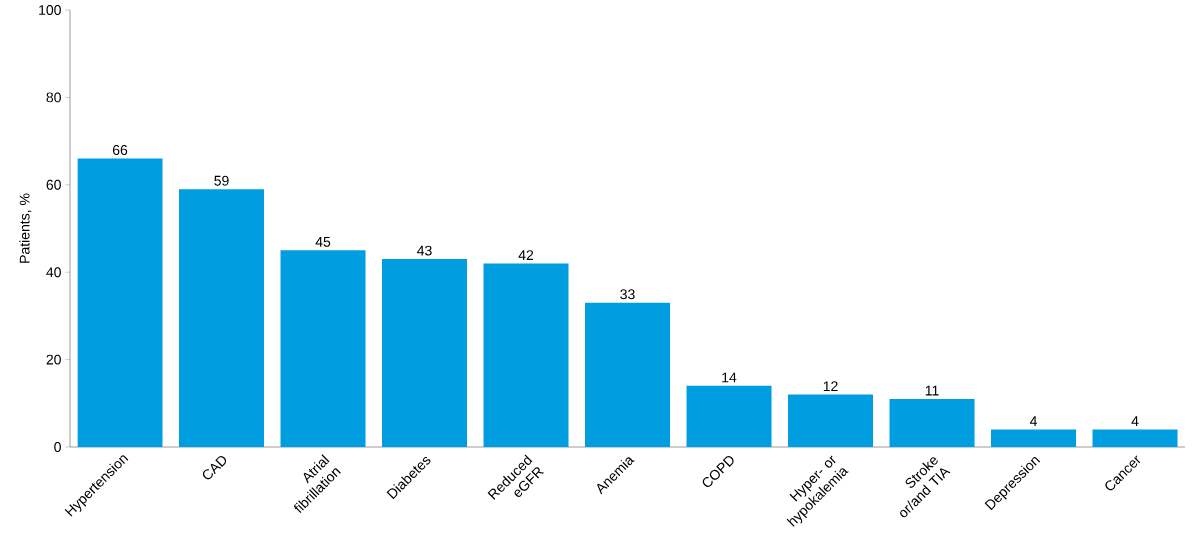  Describe the element at coordinates (25, 228) in the screenshot. I see `y-axis-title: Patients, %` at that location.